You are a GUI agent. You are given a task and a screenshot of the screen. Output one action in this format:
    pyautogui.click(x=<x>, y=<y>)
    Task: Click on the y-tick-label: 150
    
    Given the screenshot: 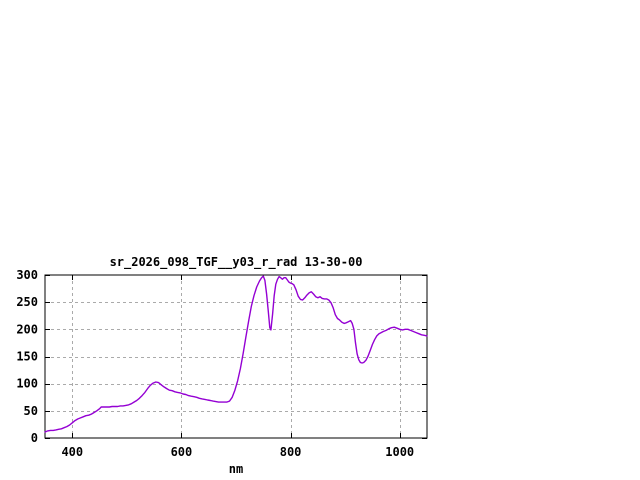 What is the action you would take?
    pyautogui.click(x=27, y=357)
    